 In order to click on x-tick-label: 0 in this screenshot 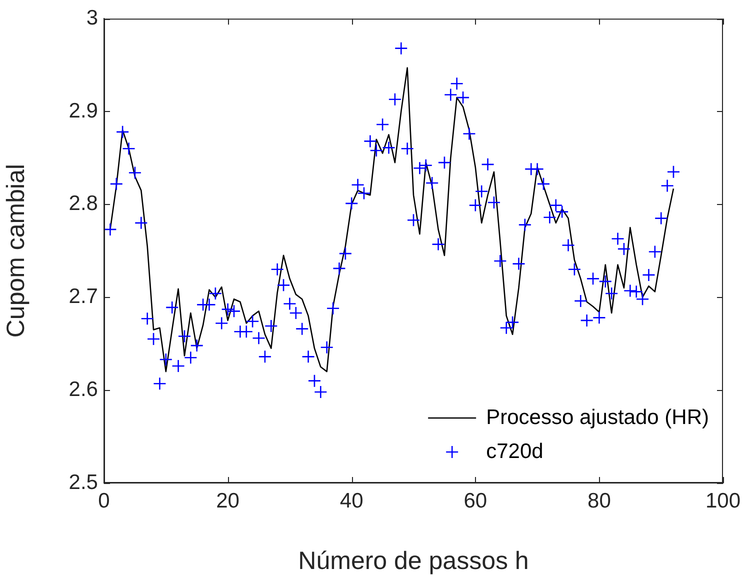, I will do `click(104, 500)`.